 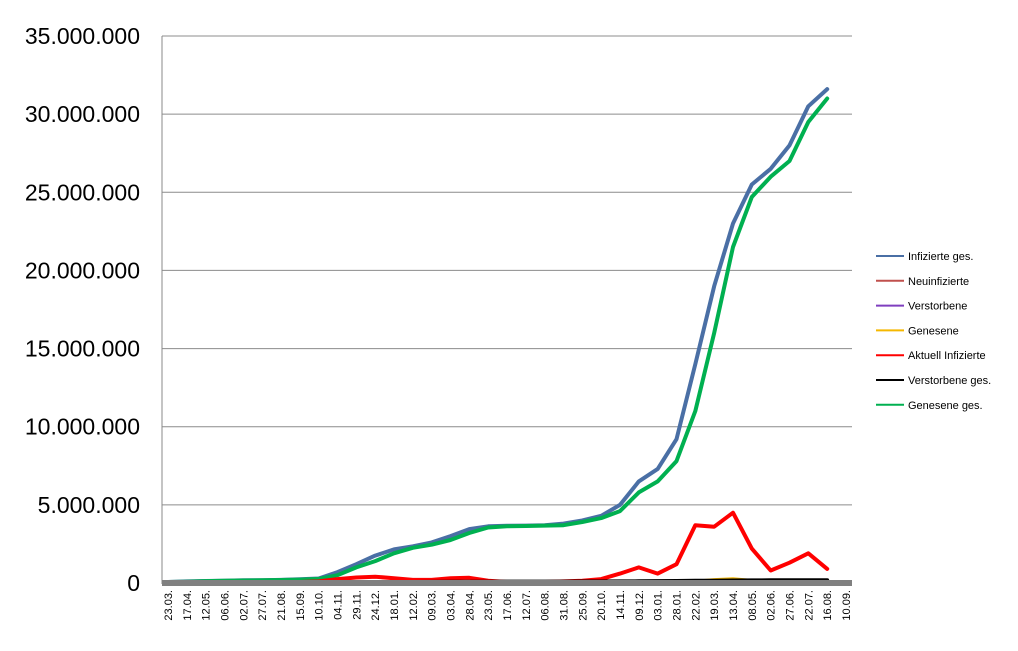 I want to click on legend-label: Infizierte ges., so click(x=940, y=257).